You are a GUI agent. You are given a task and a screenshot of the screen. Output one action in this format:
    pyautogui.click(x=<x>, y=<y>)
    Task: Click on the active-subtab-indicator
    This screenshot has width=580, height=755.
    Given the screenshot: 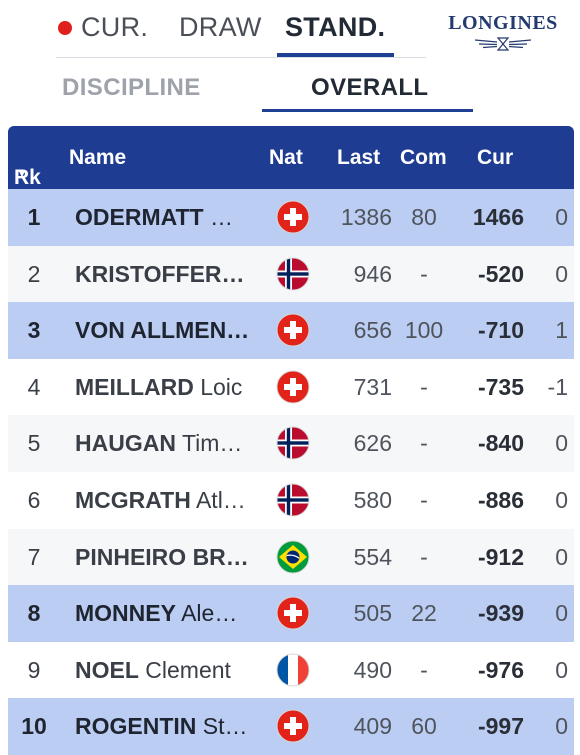 What is the action you would take?
    pyautogui.click(x=367, y=110)
    